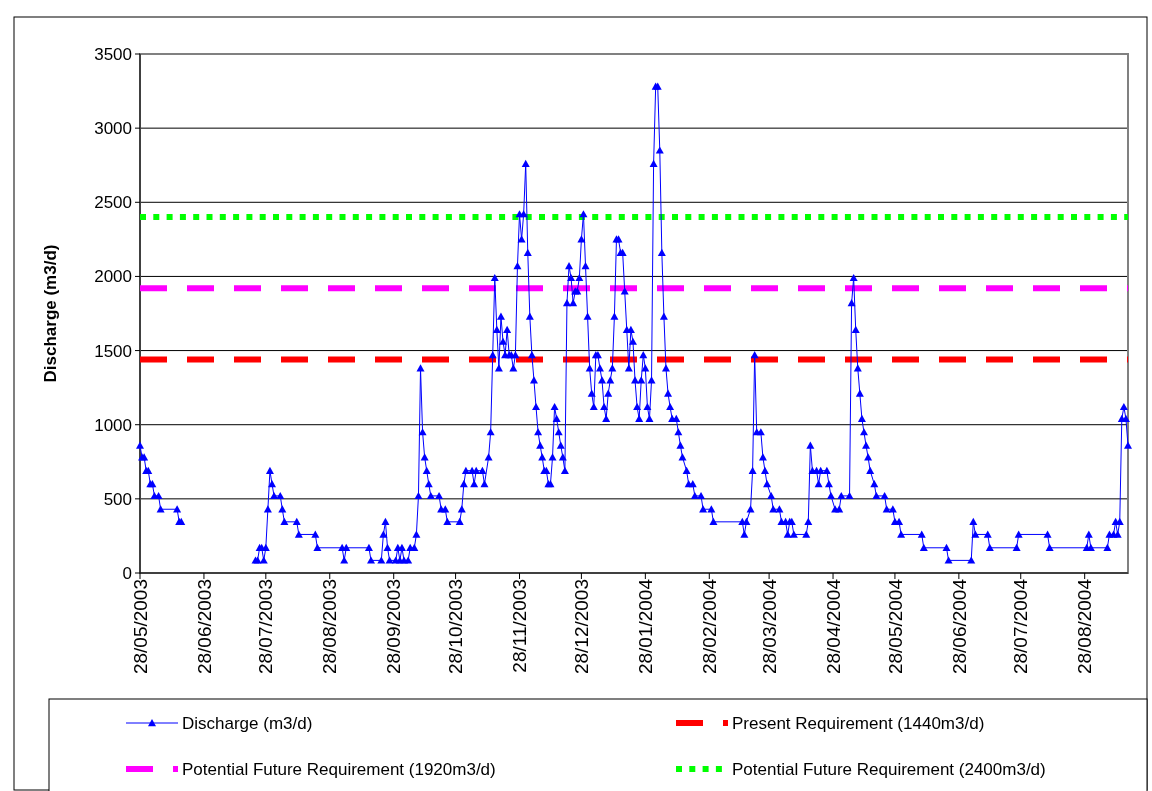 This screenshot has width=1152, height=791. Describe the element at coordinates (204, 627) in the screenshot. I see `x-tick-label: 28/06/2003` at that location.